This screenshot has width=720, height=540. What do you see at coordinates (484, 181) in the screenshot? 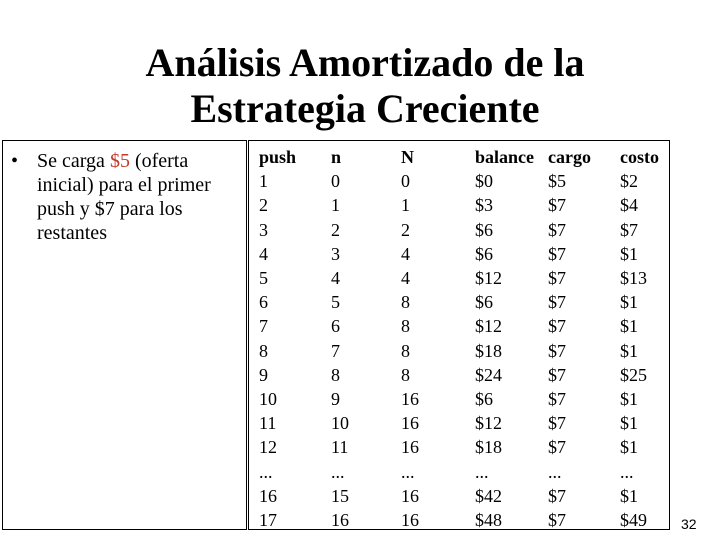
I see `cell-balance: $0` at bounding box center [484, 181].